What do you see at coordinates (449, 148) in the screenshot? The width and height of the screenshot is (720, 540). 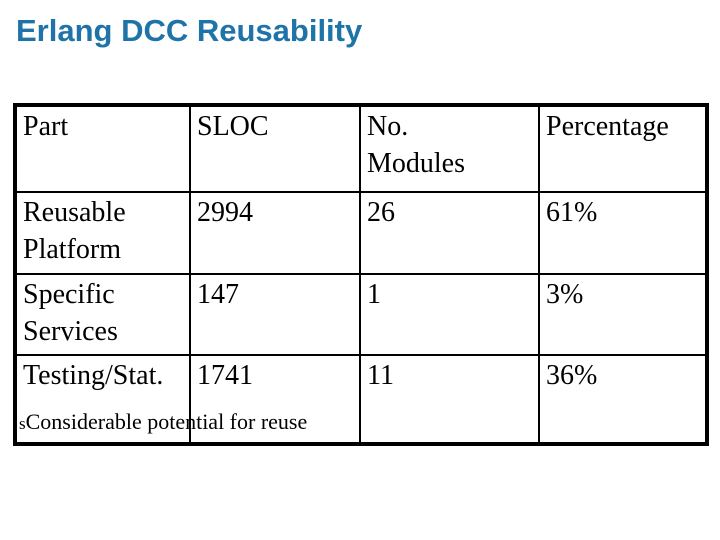 I see `column-header-modules: No. Modules` at bounding box center [449, 148].